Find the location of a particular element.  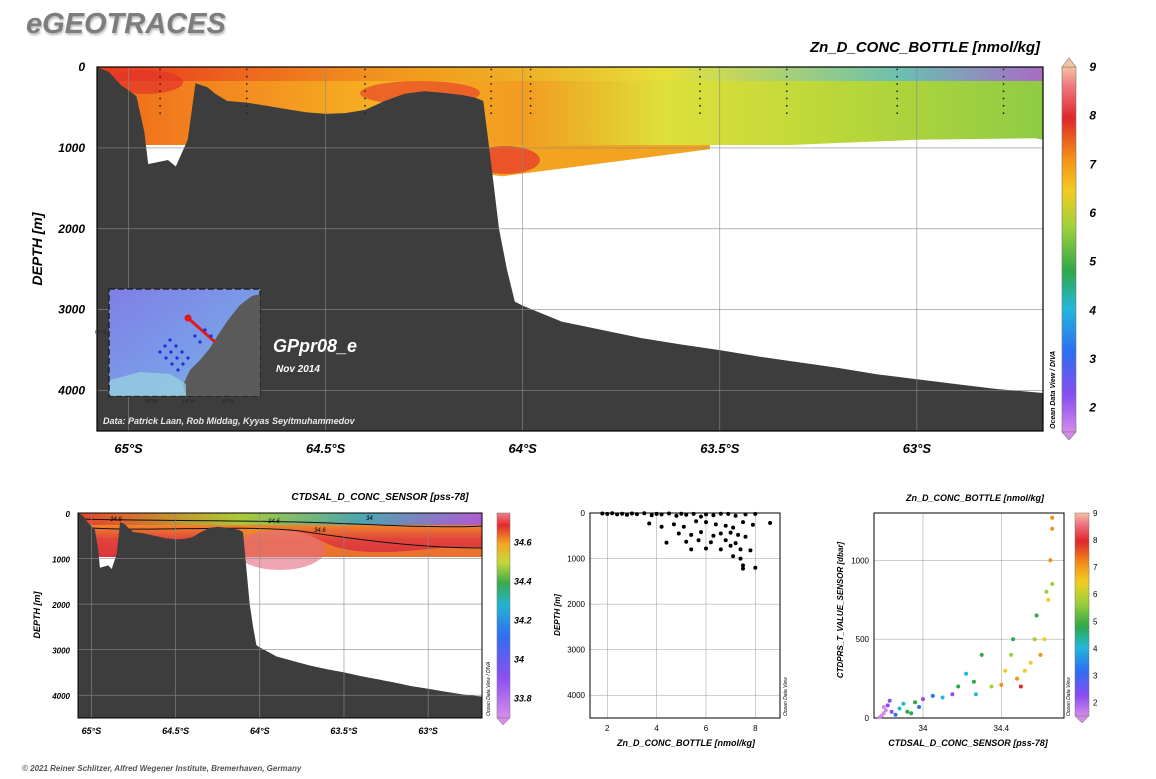

colorbar-tick-2: 4 is located at coordinates (1092, 310).